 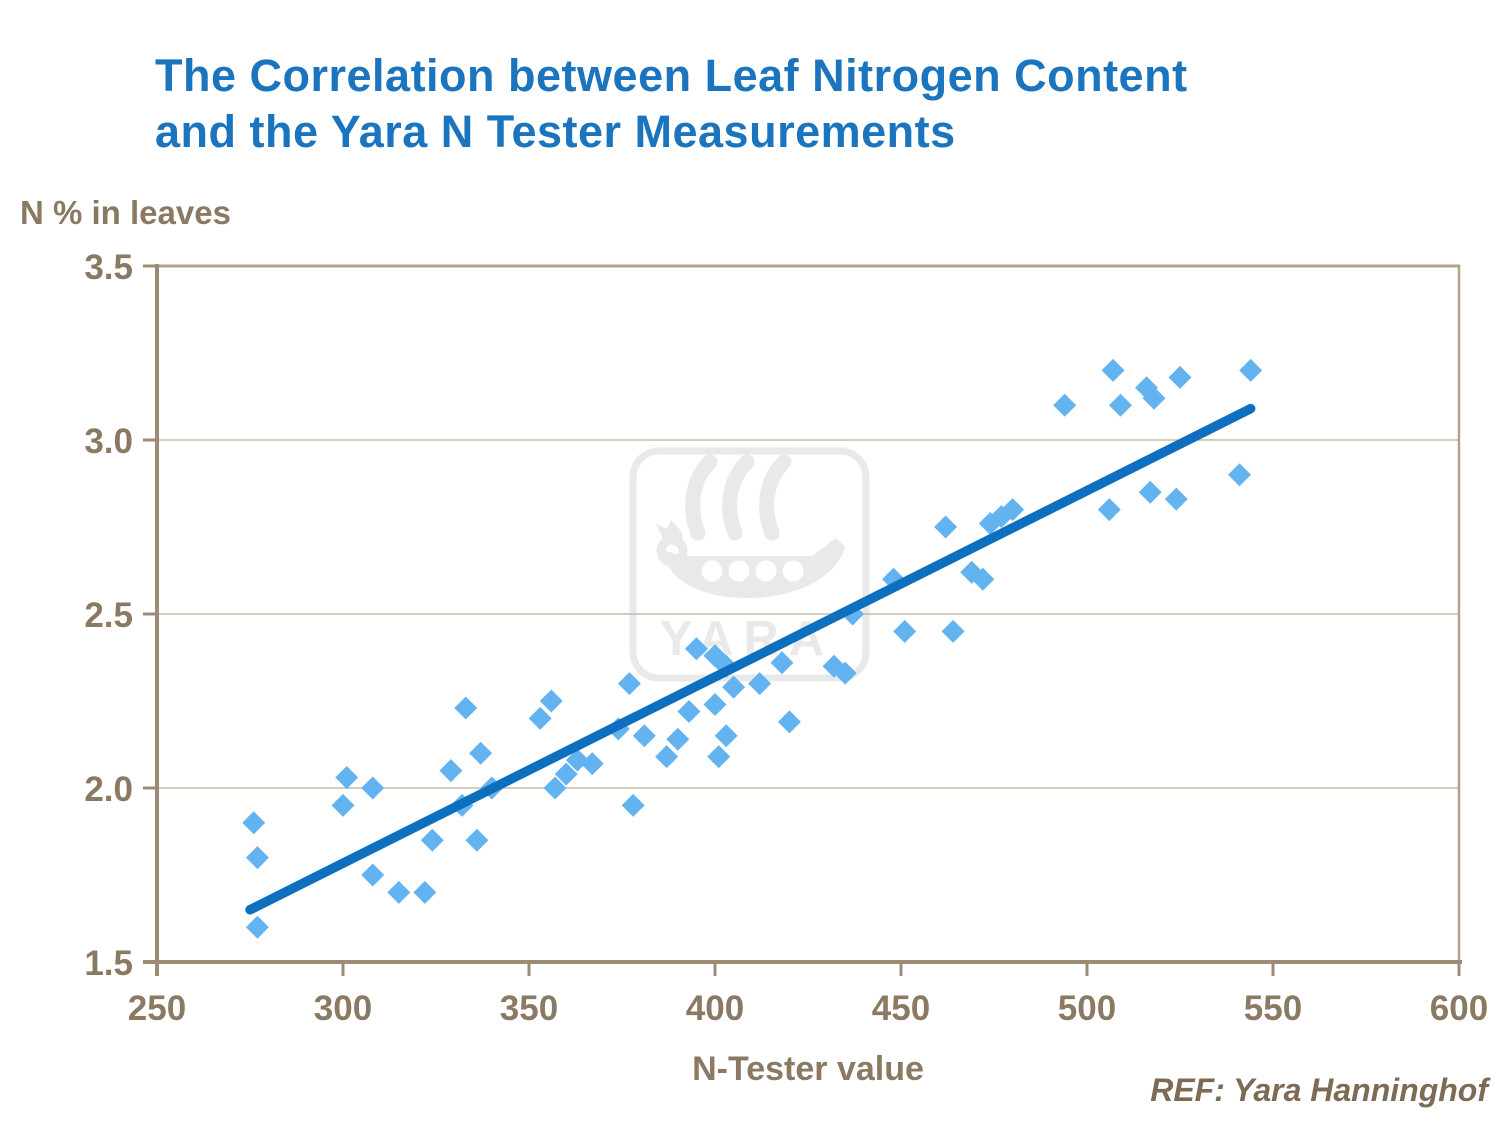 What do you see at coordinates (125, 212) in the screenshot?
I see `y-axis-title: N % in leaves` at bounding box center [125, 212].